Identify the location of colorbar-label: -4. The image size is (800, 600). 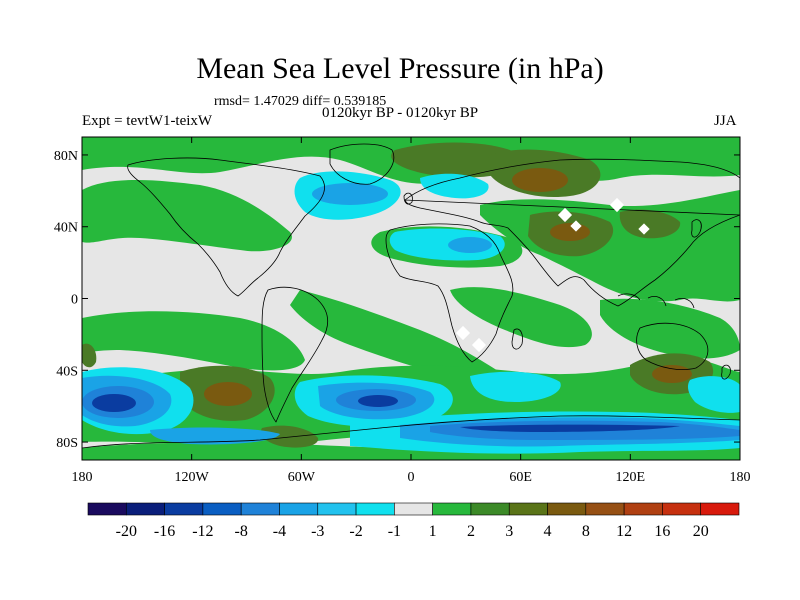
(279, 531).